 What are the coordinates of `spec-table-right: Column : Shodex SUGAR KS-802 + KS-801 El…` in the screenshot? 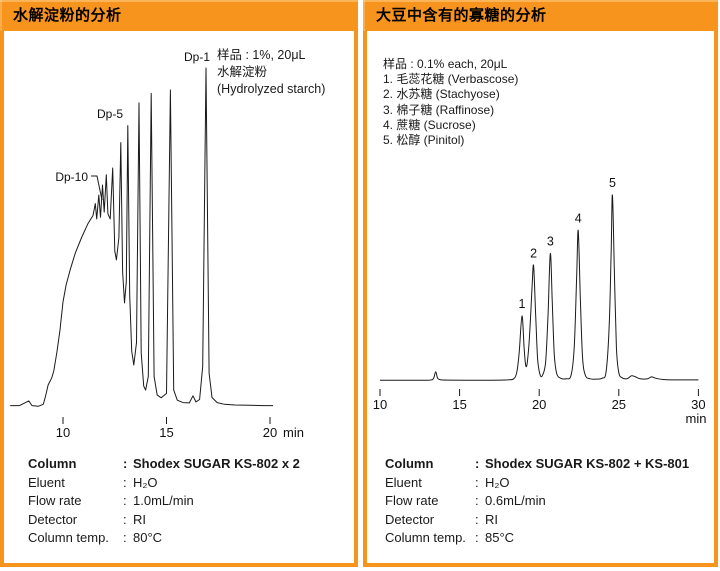 It's located at (537, 501).